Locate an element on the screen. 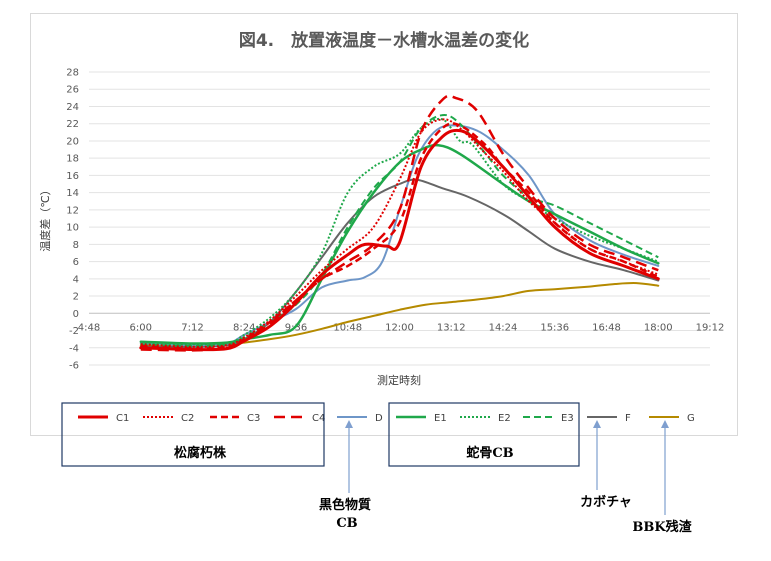 The width and height of the screenshot is (771, 561). x-axis-title: 測定時刻 is located at coordinates (399, 380).